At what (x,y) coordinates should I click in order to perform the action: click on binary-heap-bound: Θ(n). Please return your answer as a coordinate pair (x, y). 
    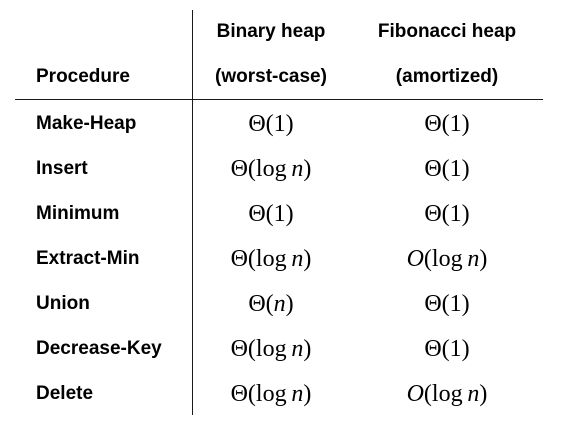
    Looking at the image, I should click on (271, 304).